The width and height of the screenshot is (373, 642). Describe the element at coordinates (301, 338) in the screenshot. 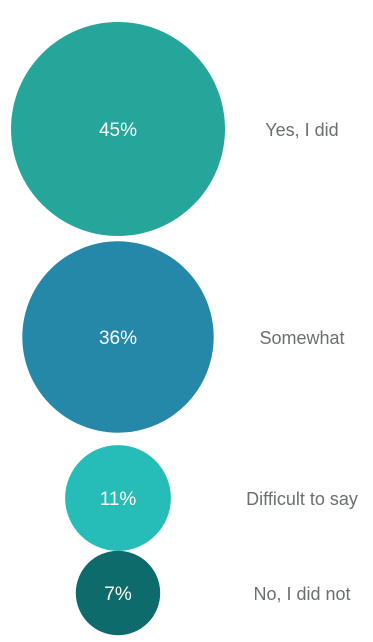

I see `category-label-2: Somewhat` at that location.